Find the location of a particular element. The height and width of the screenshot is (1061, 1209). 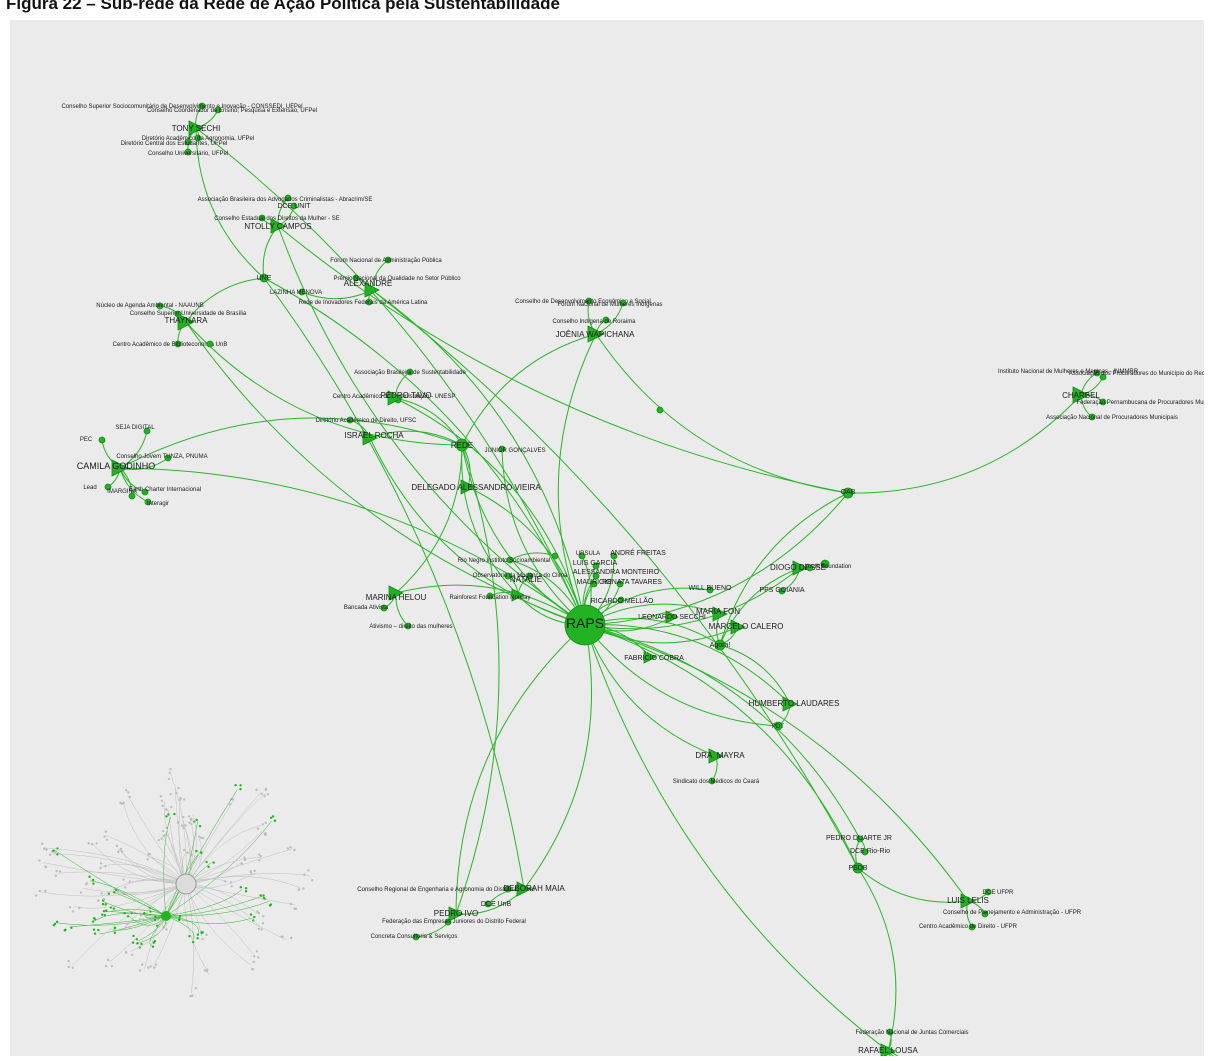

node-israel: ISRAEL ROCHA is located at coordinates (374, 438).